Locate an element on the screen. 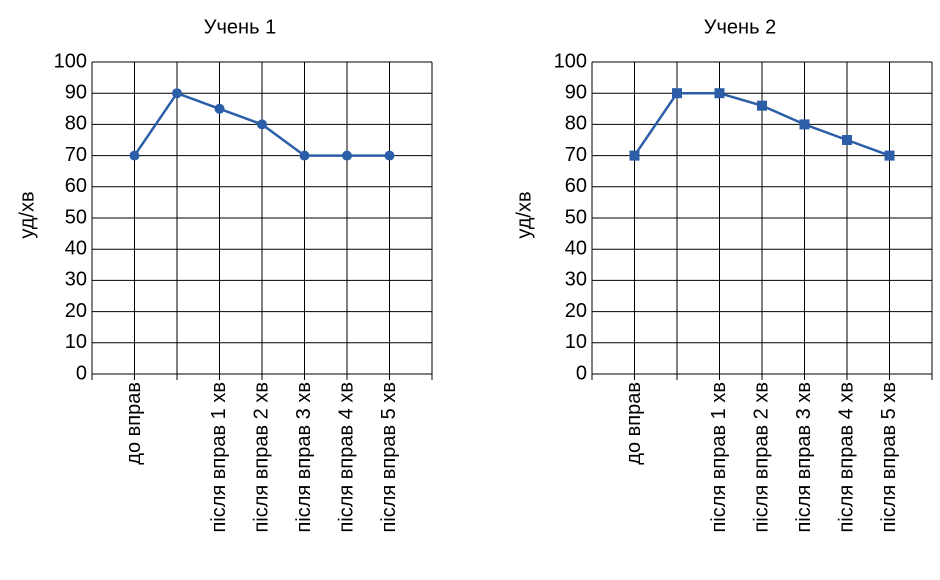 Image resolution: width=940 pixels, height=580 pixels. chart-title: Учень 2 is located at coordinates (740, 27).